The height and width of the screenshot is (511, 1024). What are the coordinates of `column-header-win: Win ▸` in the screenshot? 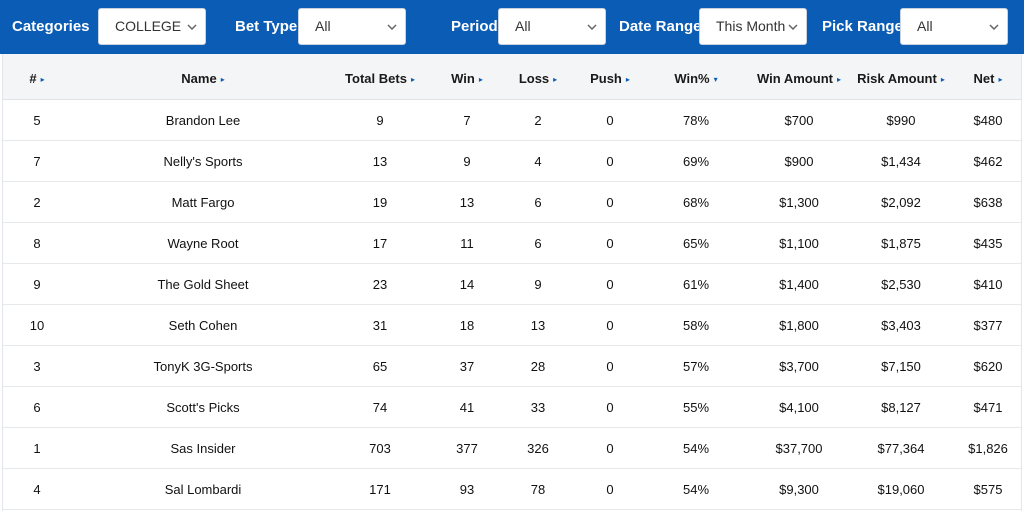 It's located at (467, 77).